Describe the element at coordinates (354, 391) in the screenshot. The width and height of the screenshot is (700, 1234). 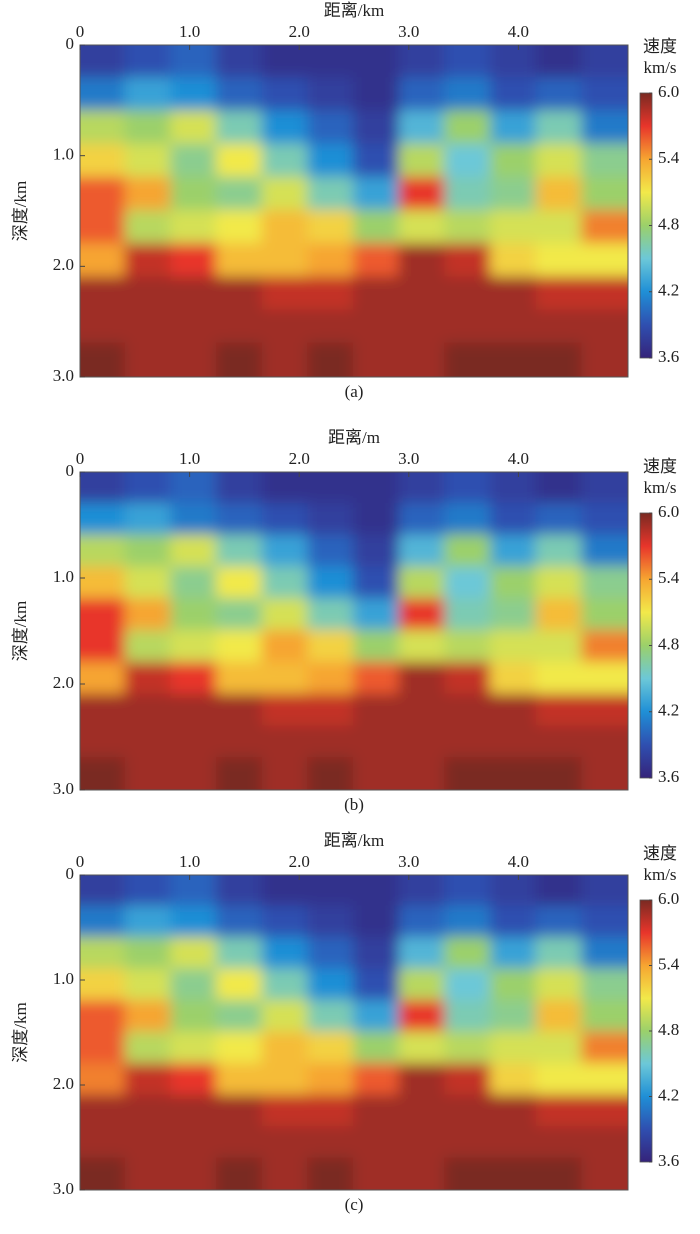
I see `caption: (a)` at that location.